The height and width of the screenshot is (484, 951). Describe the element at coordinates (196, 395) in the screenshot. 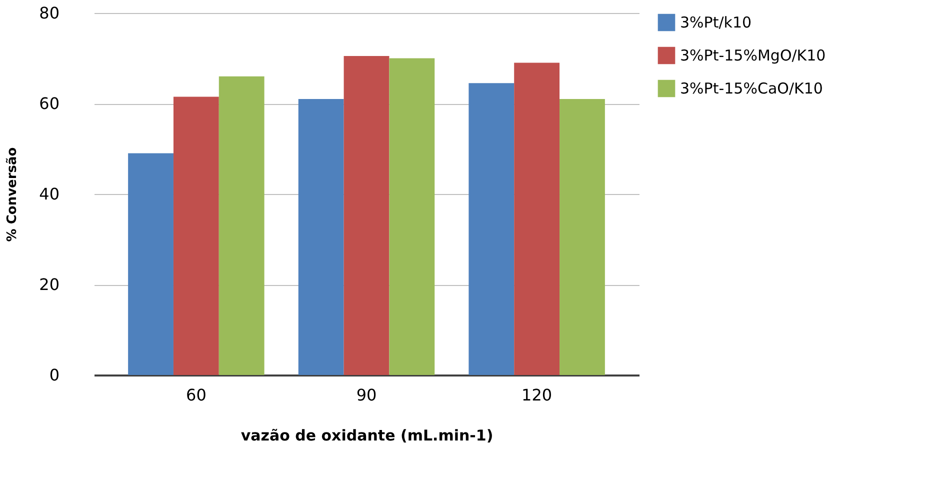

I see `x-tick-label: 60` at that location.